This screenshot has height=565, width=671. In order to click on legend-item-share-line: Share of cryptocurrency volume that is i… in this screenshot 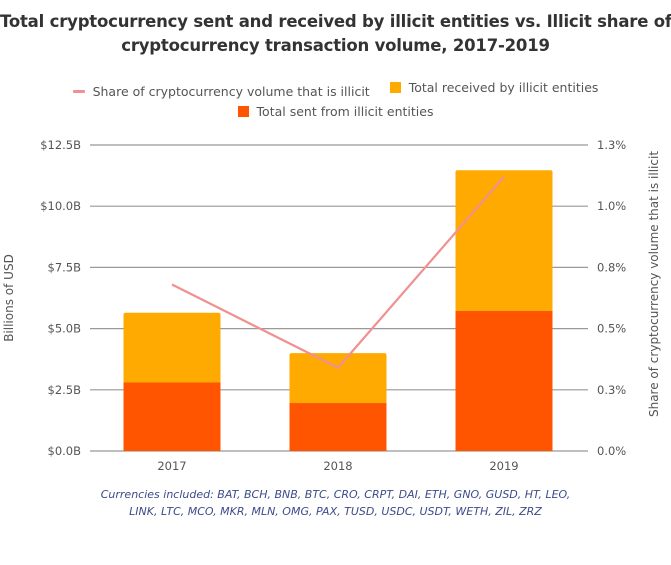, I will do `click(221, 91)`.